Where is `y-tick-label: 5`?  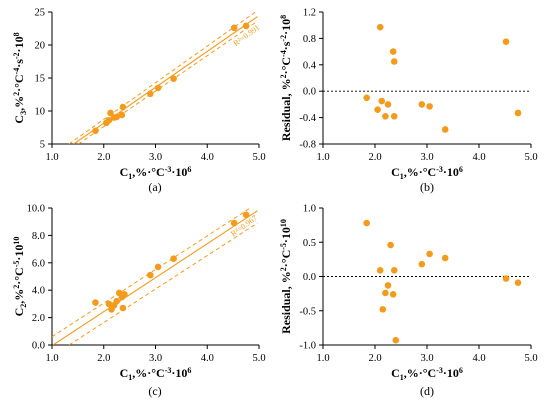
y-tick-label: 5 is located at coordinates (42, 145).